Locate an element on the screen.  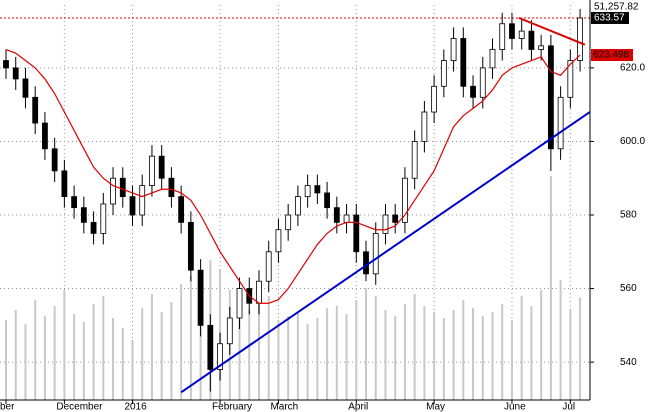
y-tick-label: 560 is located at coordinates (628, 288).